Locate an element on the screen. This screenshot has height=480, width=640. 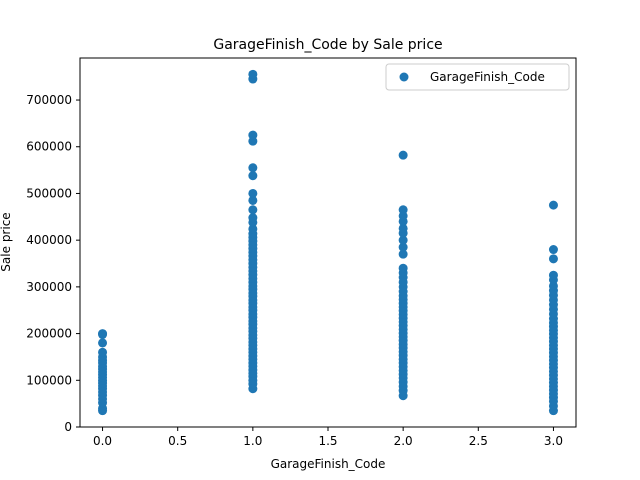
x-axis-ticks: 0.0 0.5 1.0 1.5 2.0 2.5 3.0 is located at coordinates (328, 437).